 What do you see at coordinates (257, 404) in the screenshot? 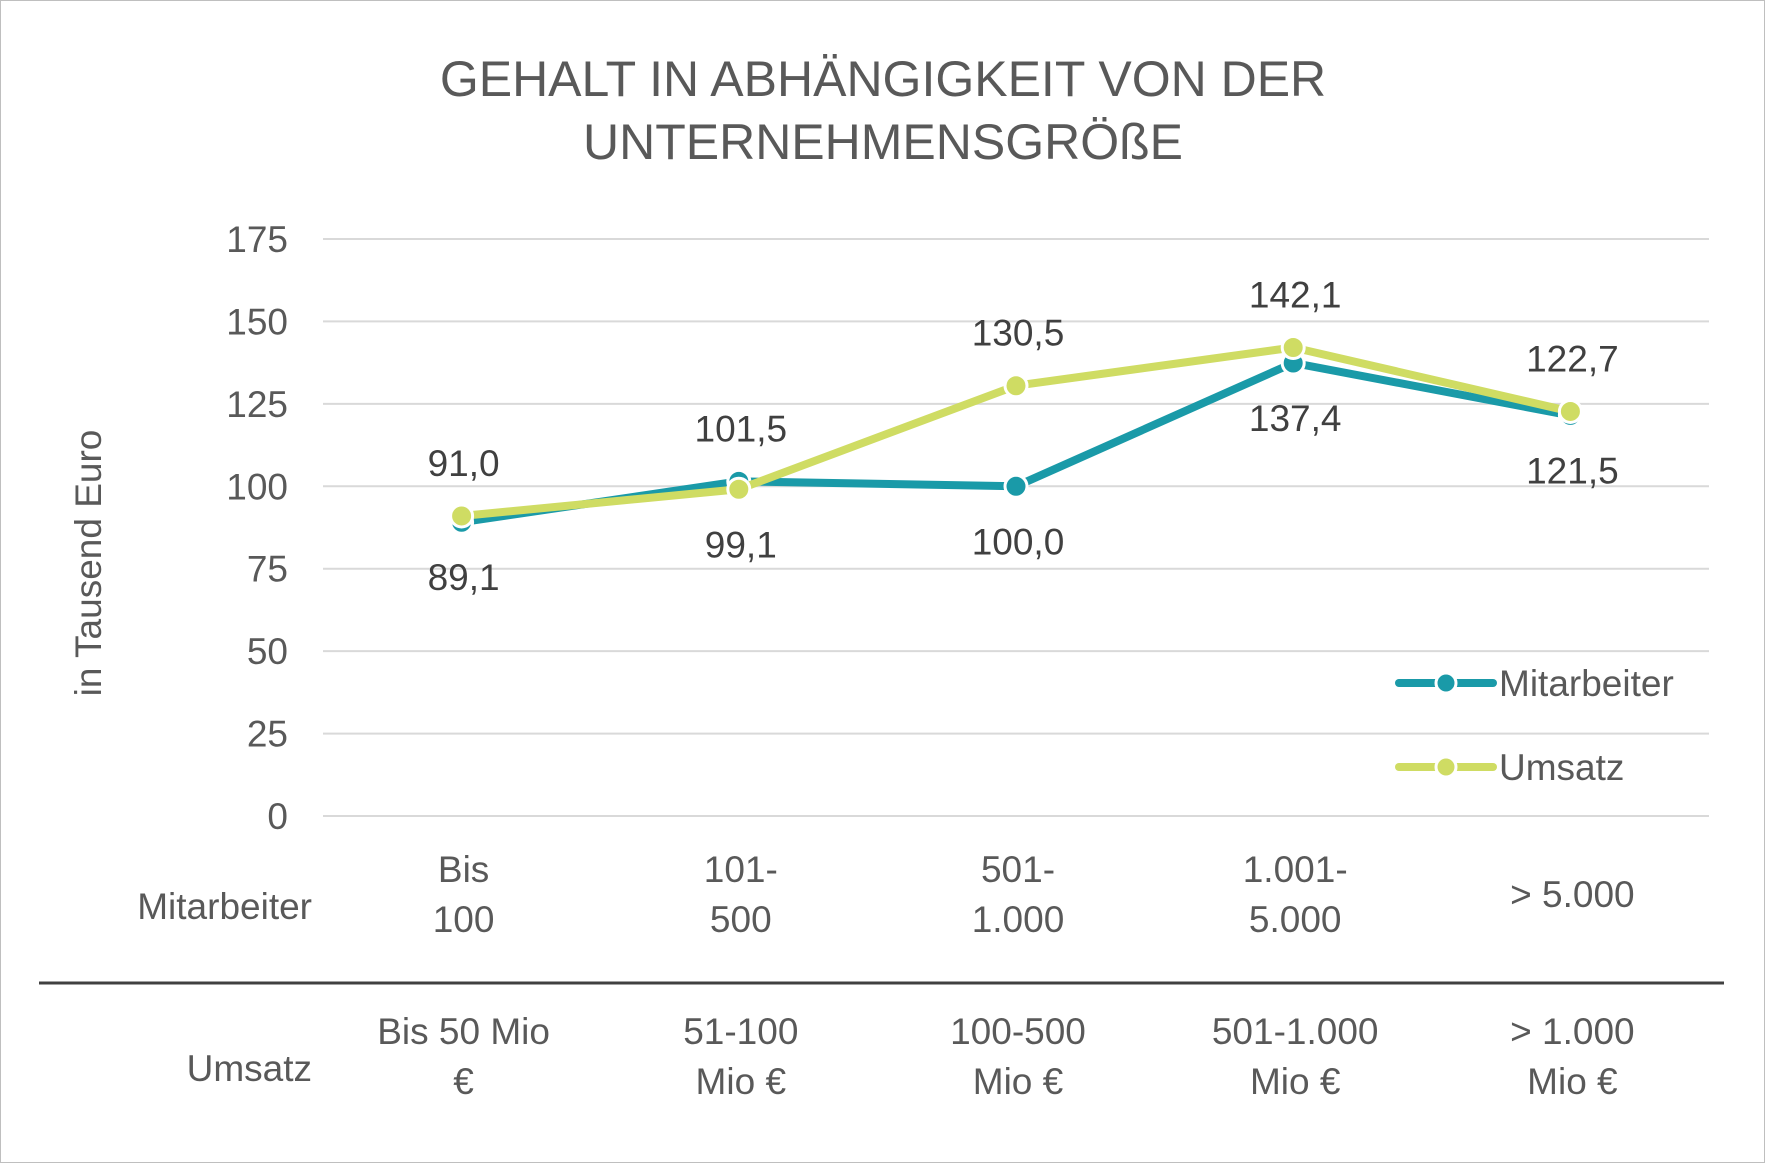
I see `y-tick-label: 125` at bounding box center [257, 404].